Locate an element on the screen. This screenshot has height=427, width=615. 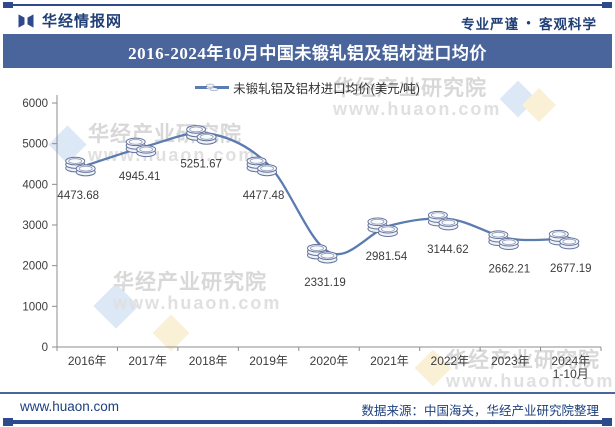
data-label: 4945.41 is located at coordinates (140, 177).